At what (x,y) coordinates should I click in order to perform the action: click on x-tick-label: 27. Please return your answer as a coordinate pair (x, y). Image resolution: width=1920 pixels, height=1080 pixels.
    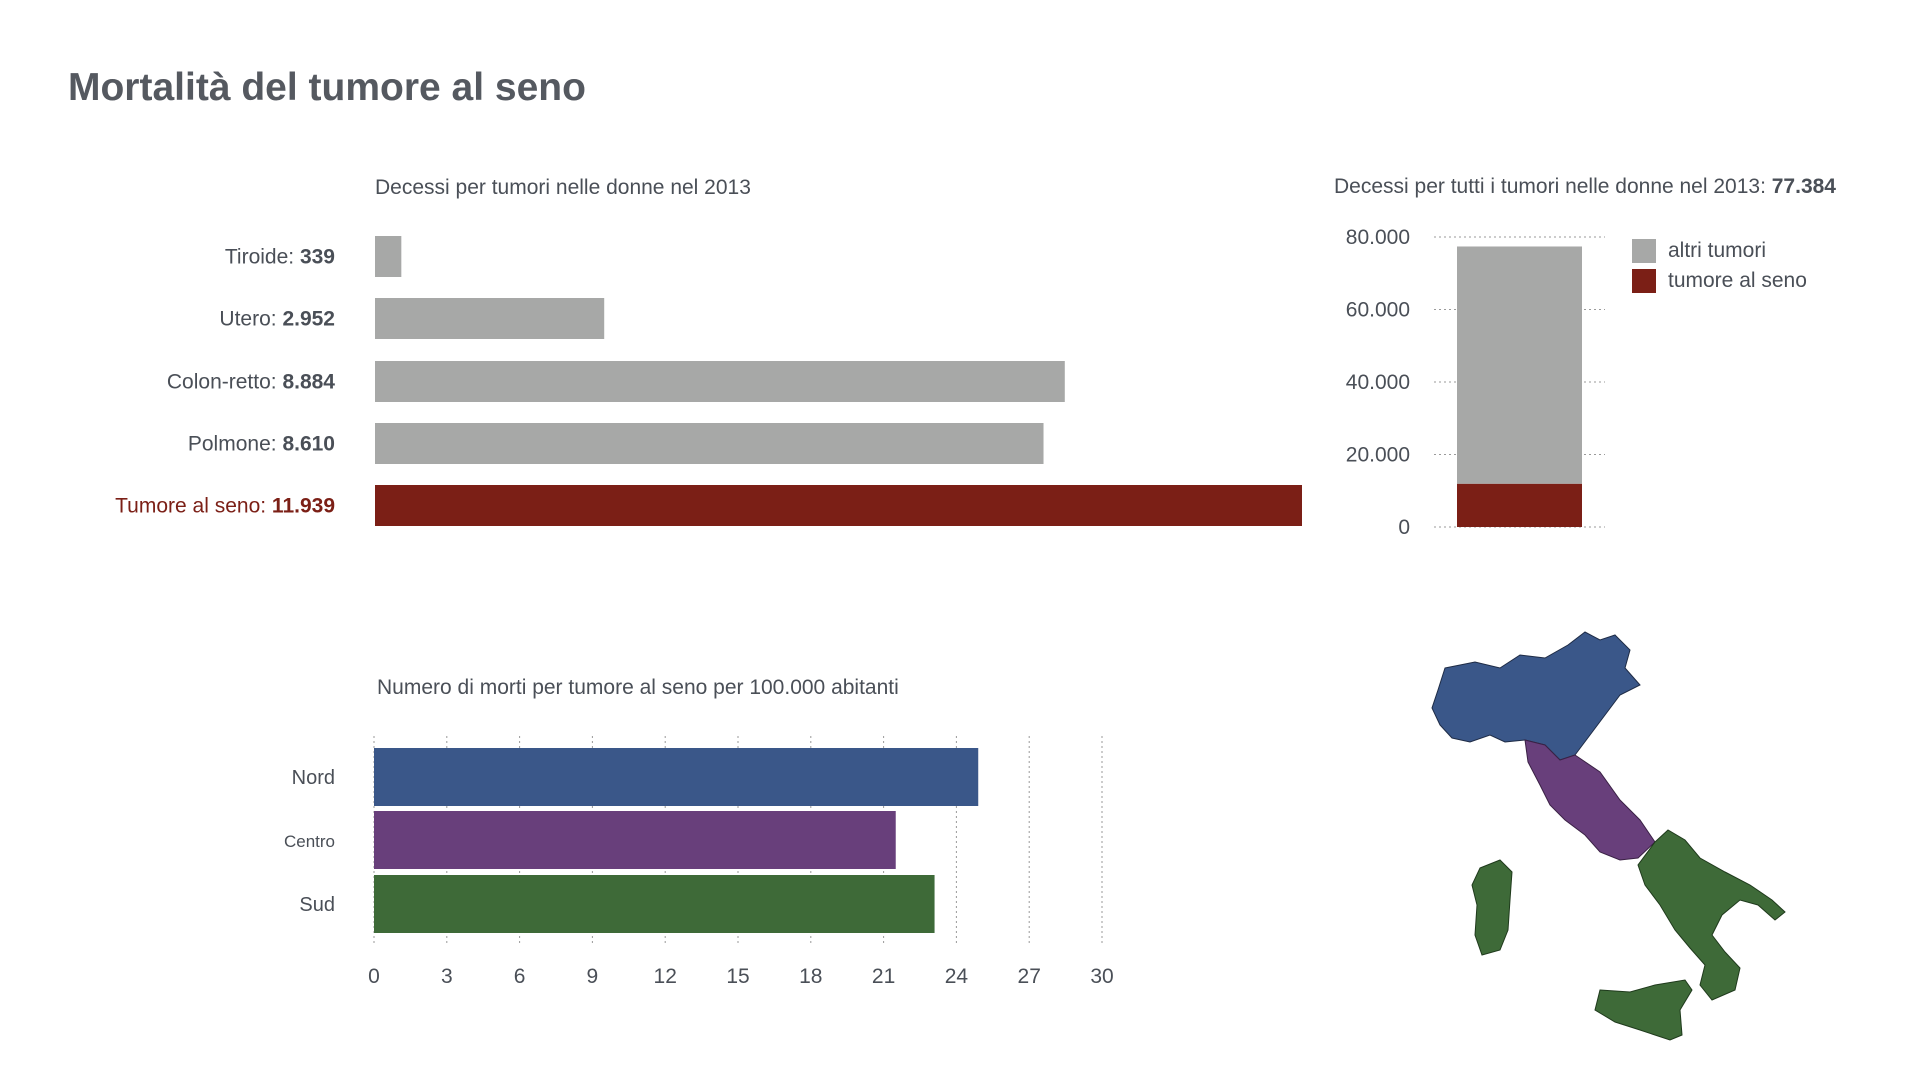
    Looking at the image, I should click on (1029, 976).